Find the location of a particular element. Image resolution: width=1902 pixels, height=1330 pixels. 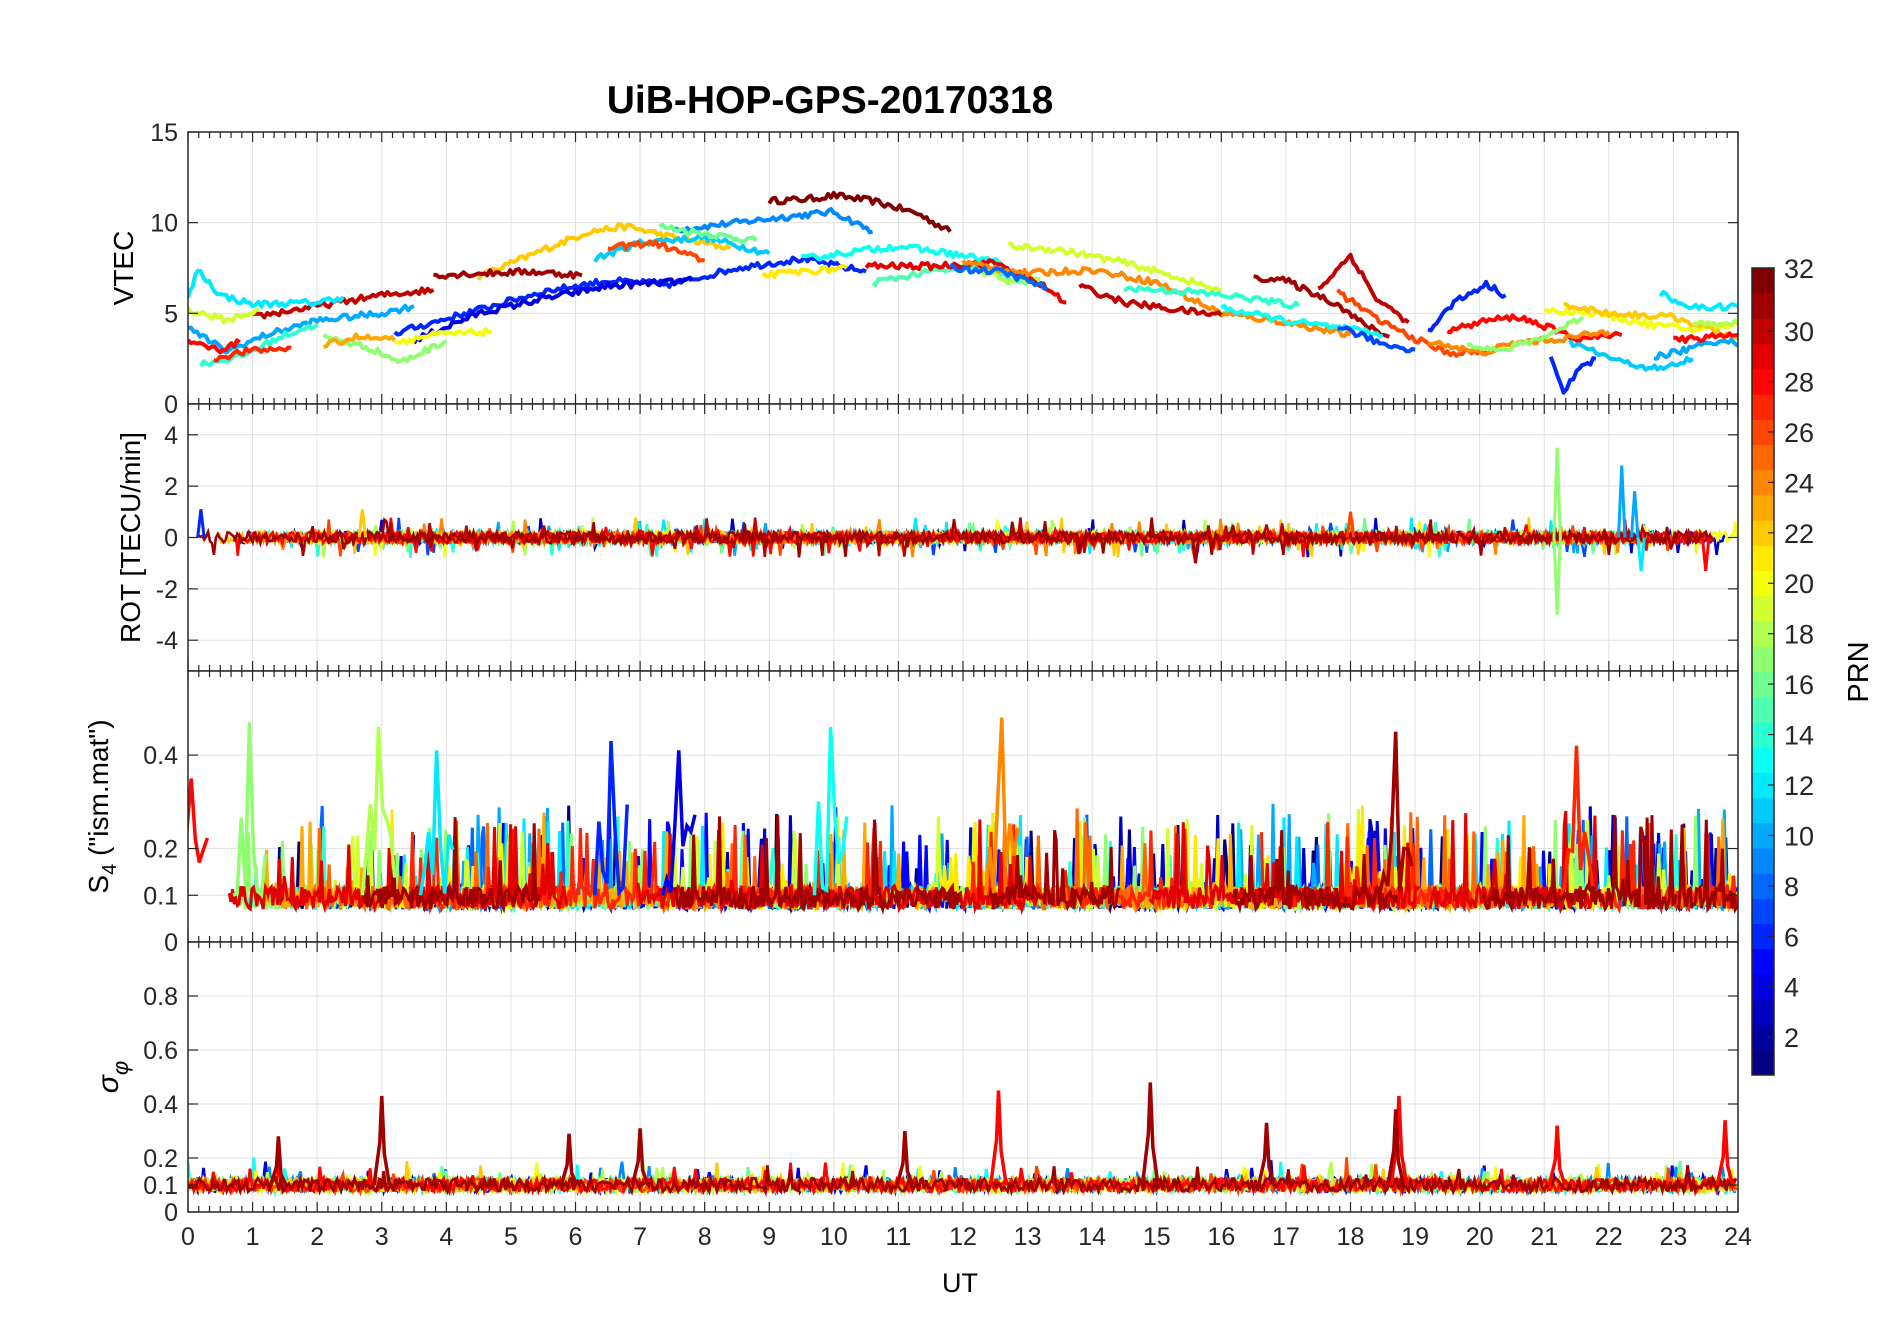

x-tick-labels: 0 1 2 3 4 5 6 7 8 9 10 11 12 13 14 15 16 17 18 19 20 21 22 23 24 is located at coordinates (966, 1237).